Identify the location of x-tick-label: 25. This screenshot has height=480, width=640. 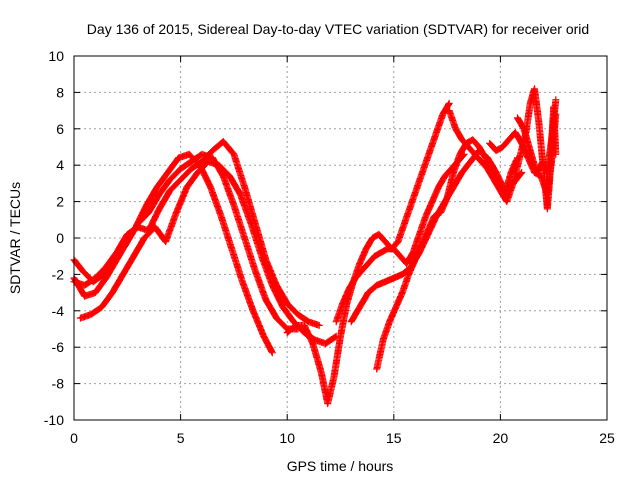
(607, 438).